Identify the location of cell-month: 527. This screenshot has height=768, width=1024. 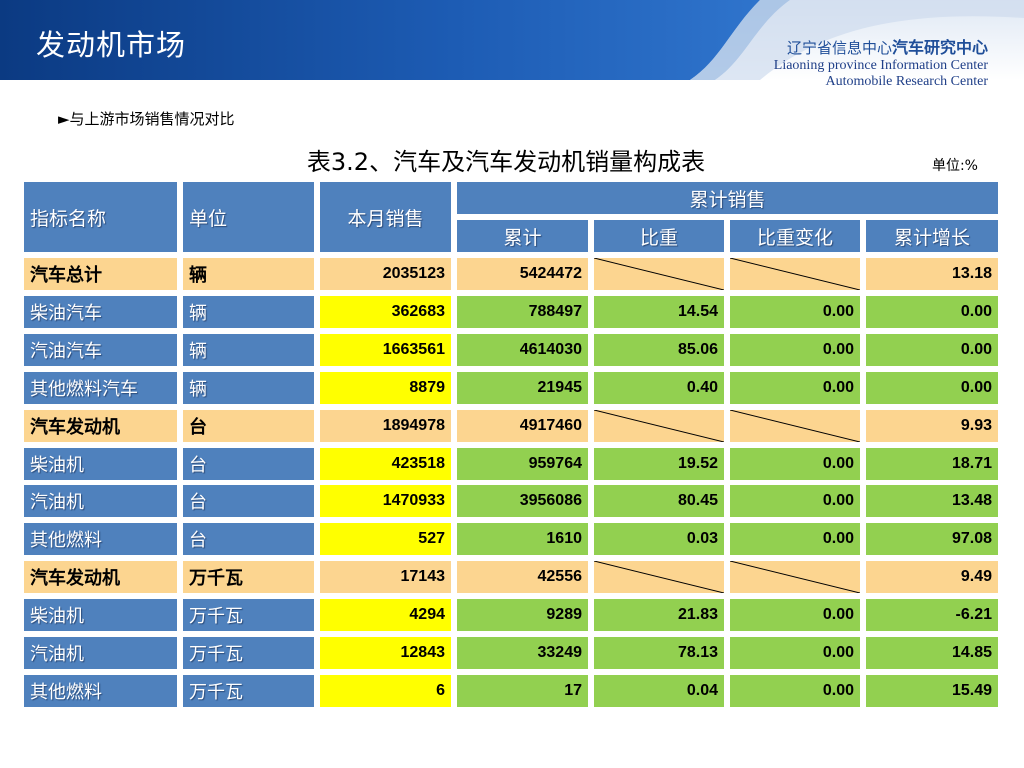
(385, 539).